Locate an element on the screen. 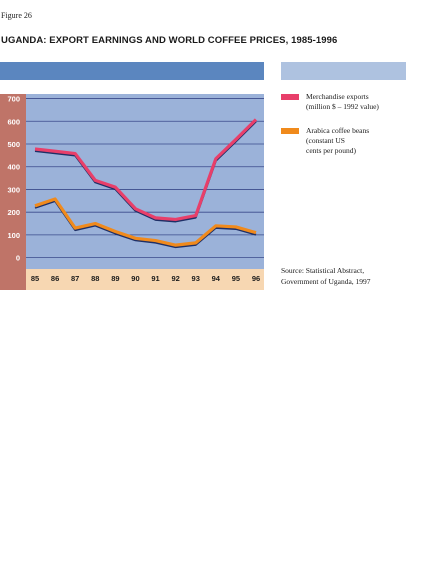  x-tick-label: 95 is located at coordinates (236, 278).